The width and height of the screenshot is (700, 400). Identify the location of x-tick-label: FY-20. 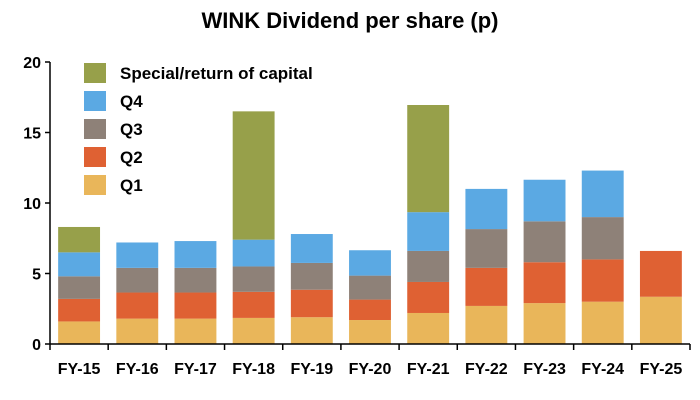
(370, 369).